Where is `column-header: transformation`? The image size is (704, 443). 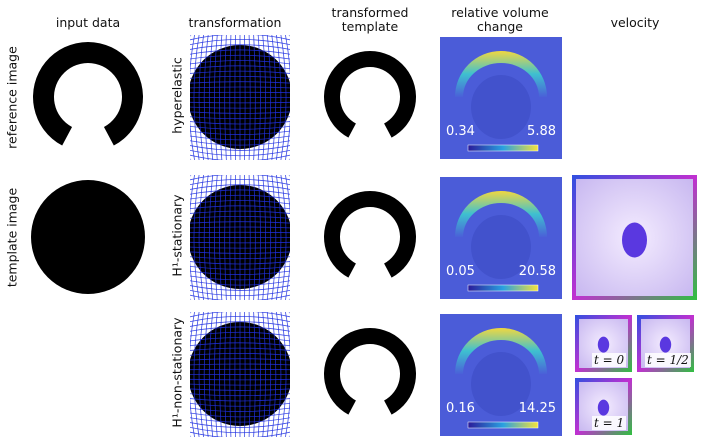
column-header: transformation is located at coordinates (235, 23).